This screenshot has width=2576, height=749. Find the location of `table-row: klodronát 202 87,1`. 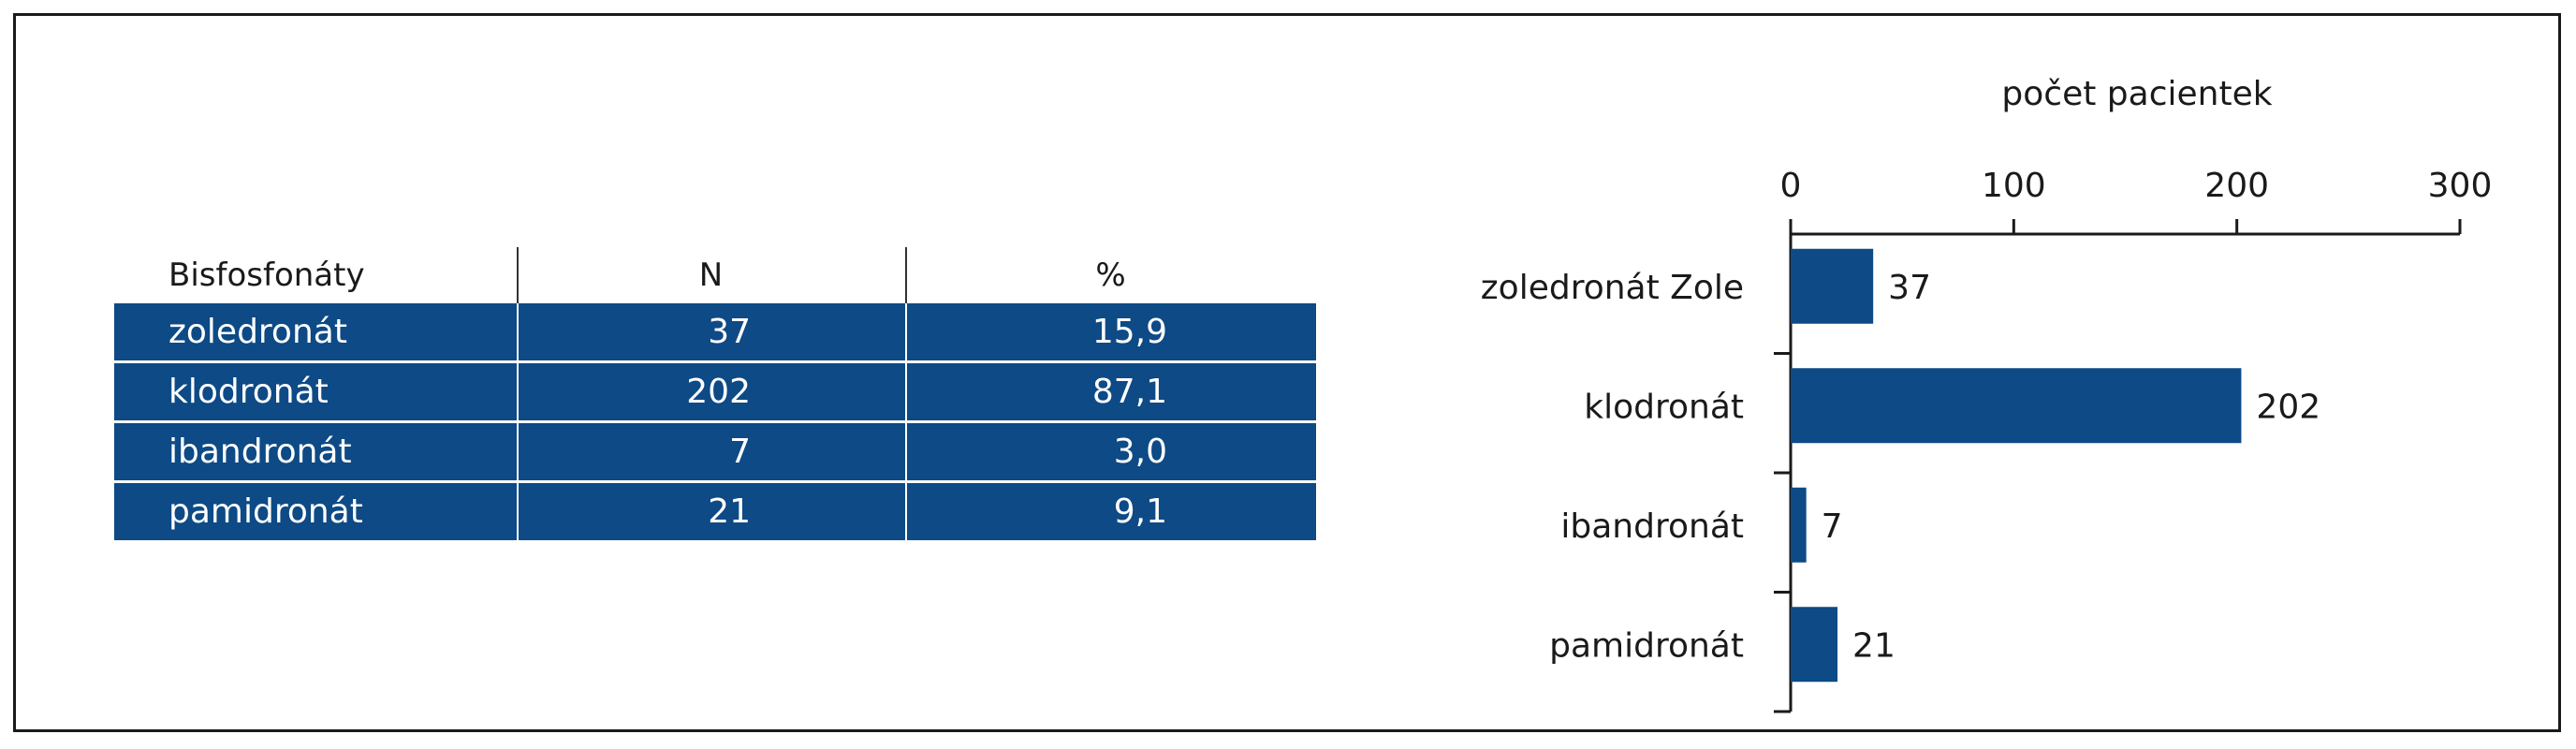

table-row: klodronát 202 87,1 is located at coordinates (715, 393).